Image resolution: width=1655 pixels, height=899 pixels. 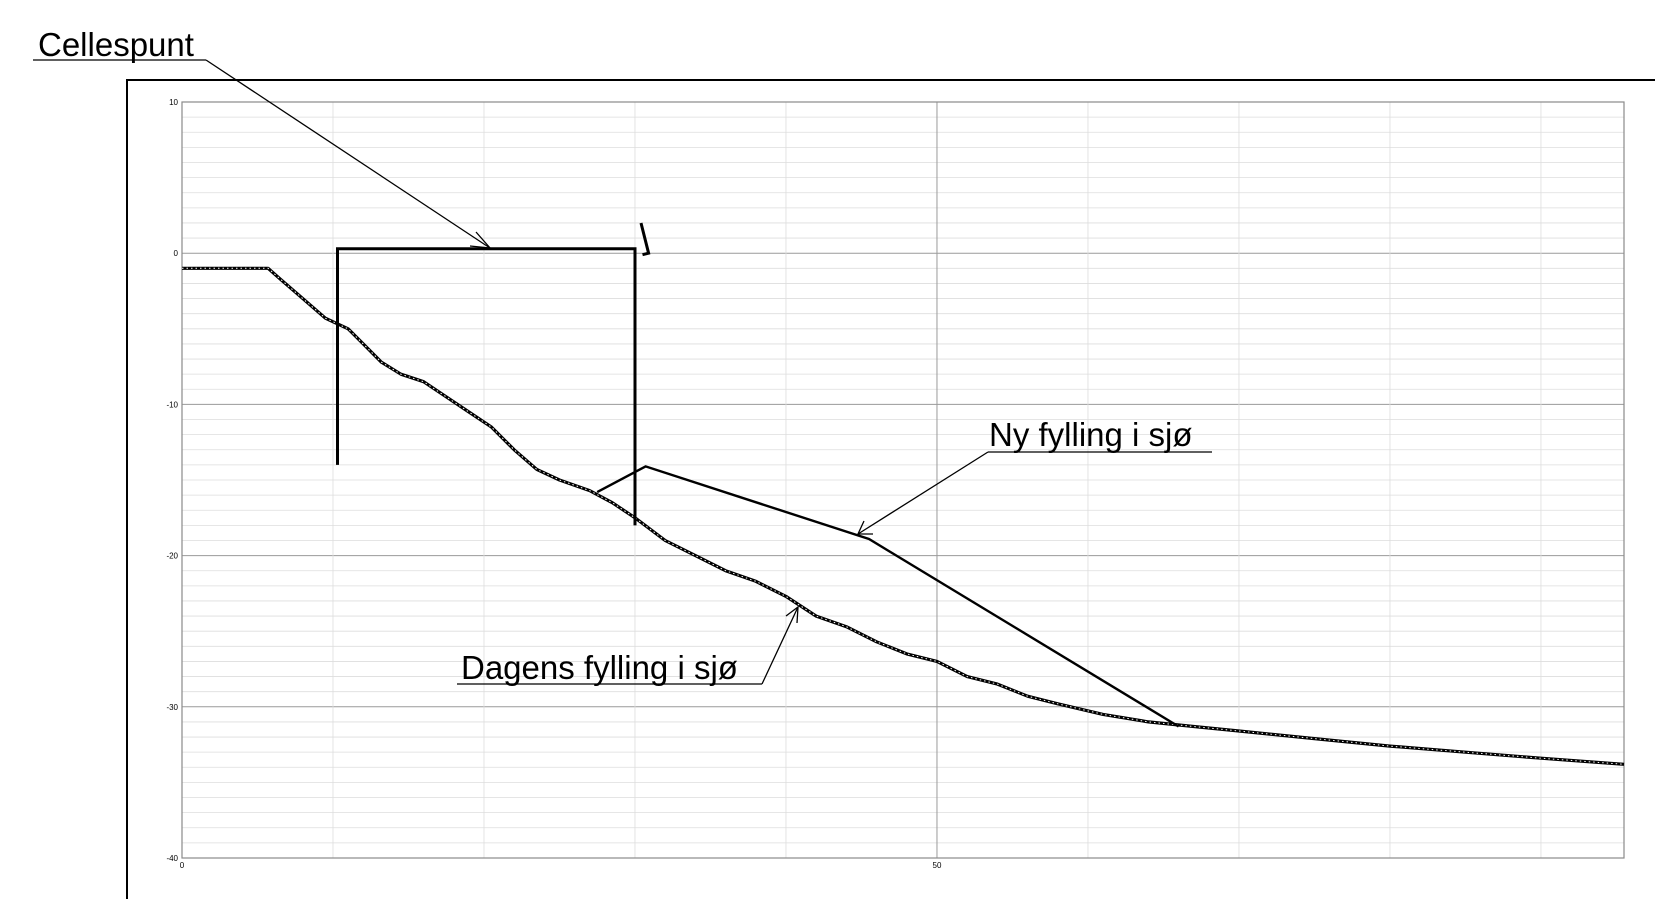 What do you see at coordinates (888, 596) in the screenshot?
I see `line-ny` at bounding box center [888, 596].